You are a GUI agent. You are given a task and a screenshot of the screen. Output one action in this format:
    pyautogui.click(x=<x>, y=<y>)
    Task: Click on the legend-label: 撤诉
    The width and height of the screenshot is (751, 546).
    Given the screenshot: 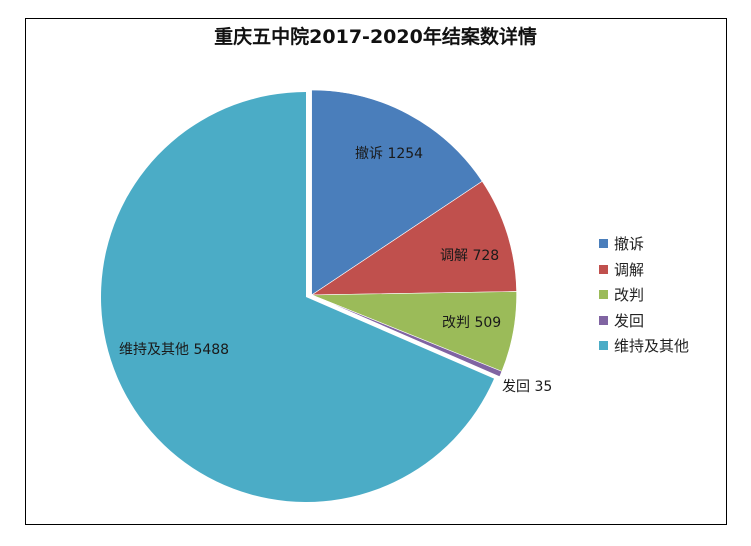 What is the action you would take?
    pyautogui.click(x=629, y=244)
    